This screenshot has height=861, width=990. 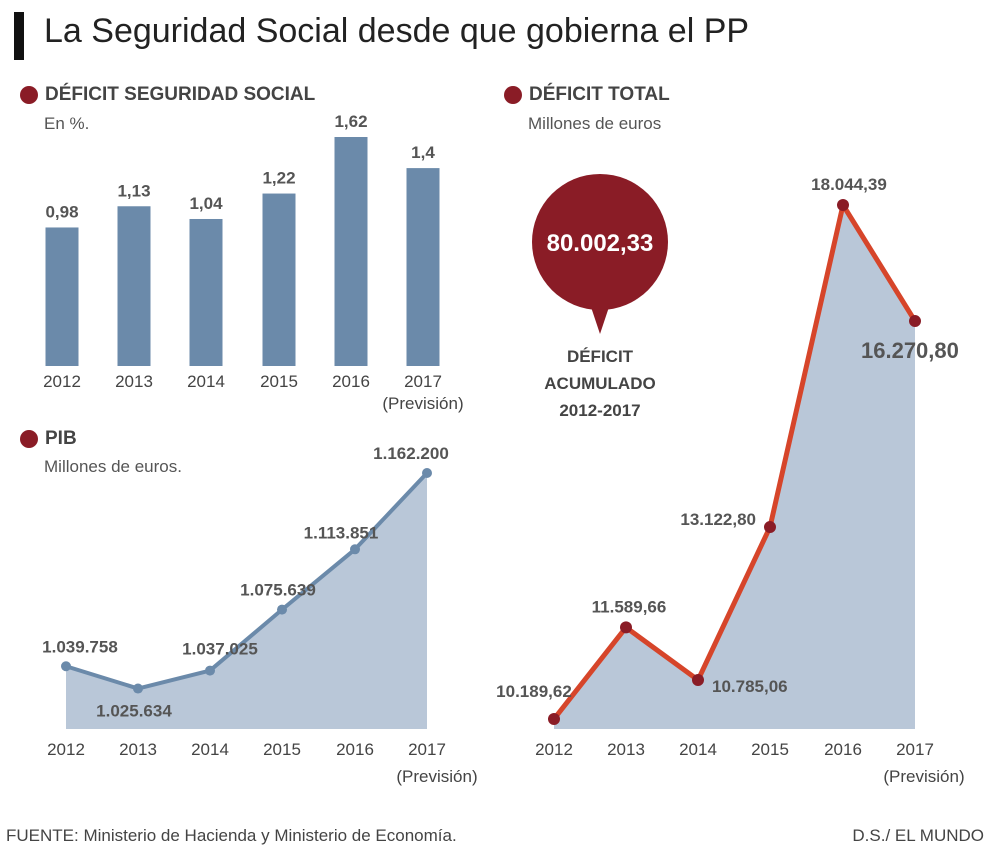 I want to click on callout-label: 2012-2017, so click(x=599, y=410).